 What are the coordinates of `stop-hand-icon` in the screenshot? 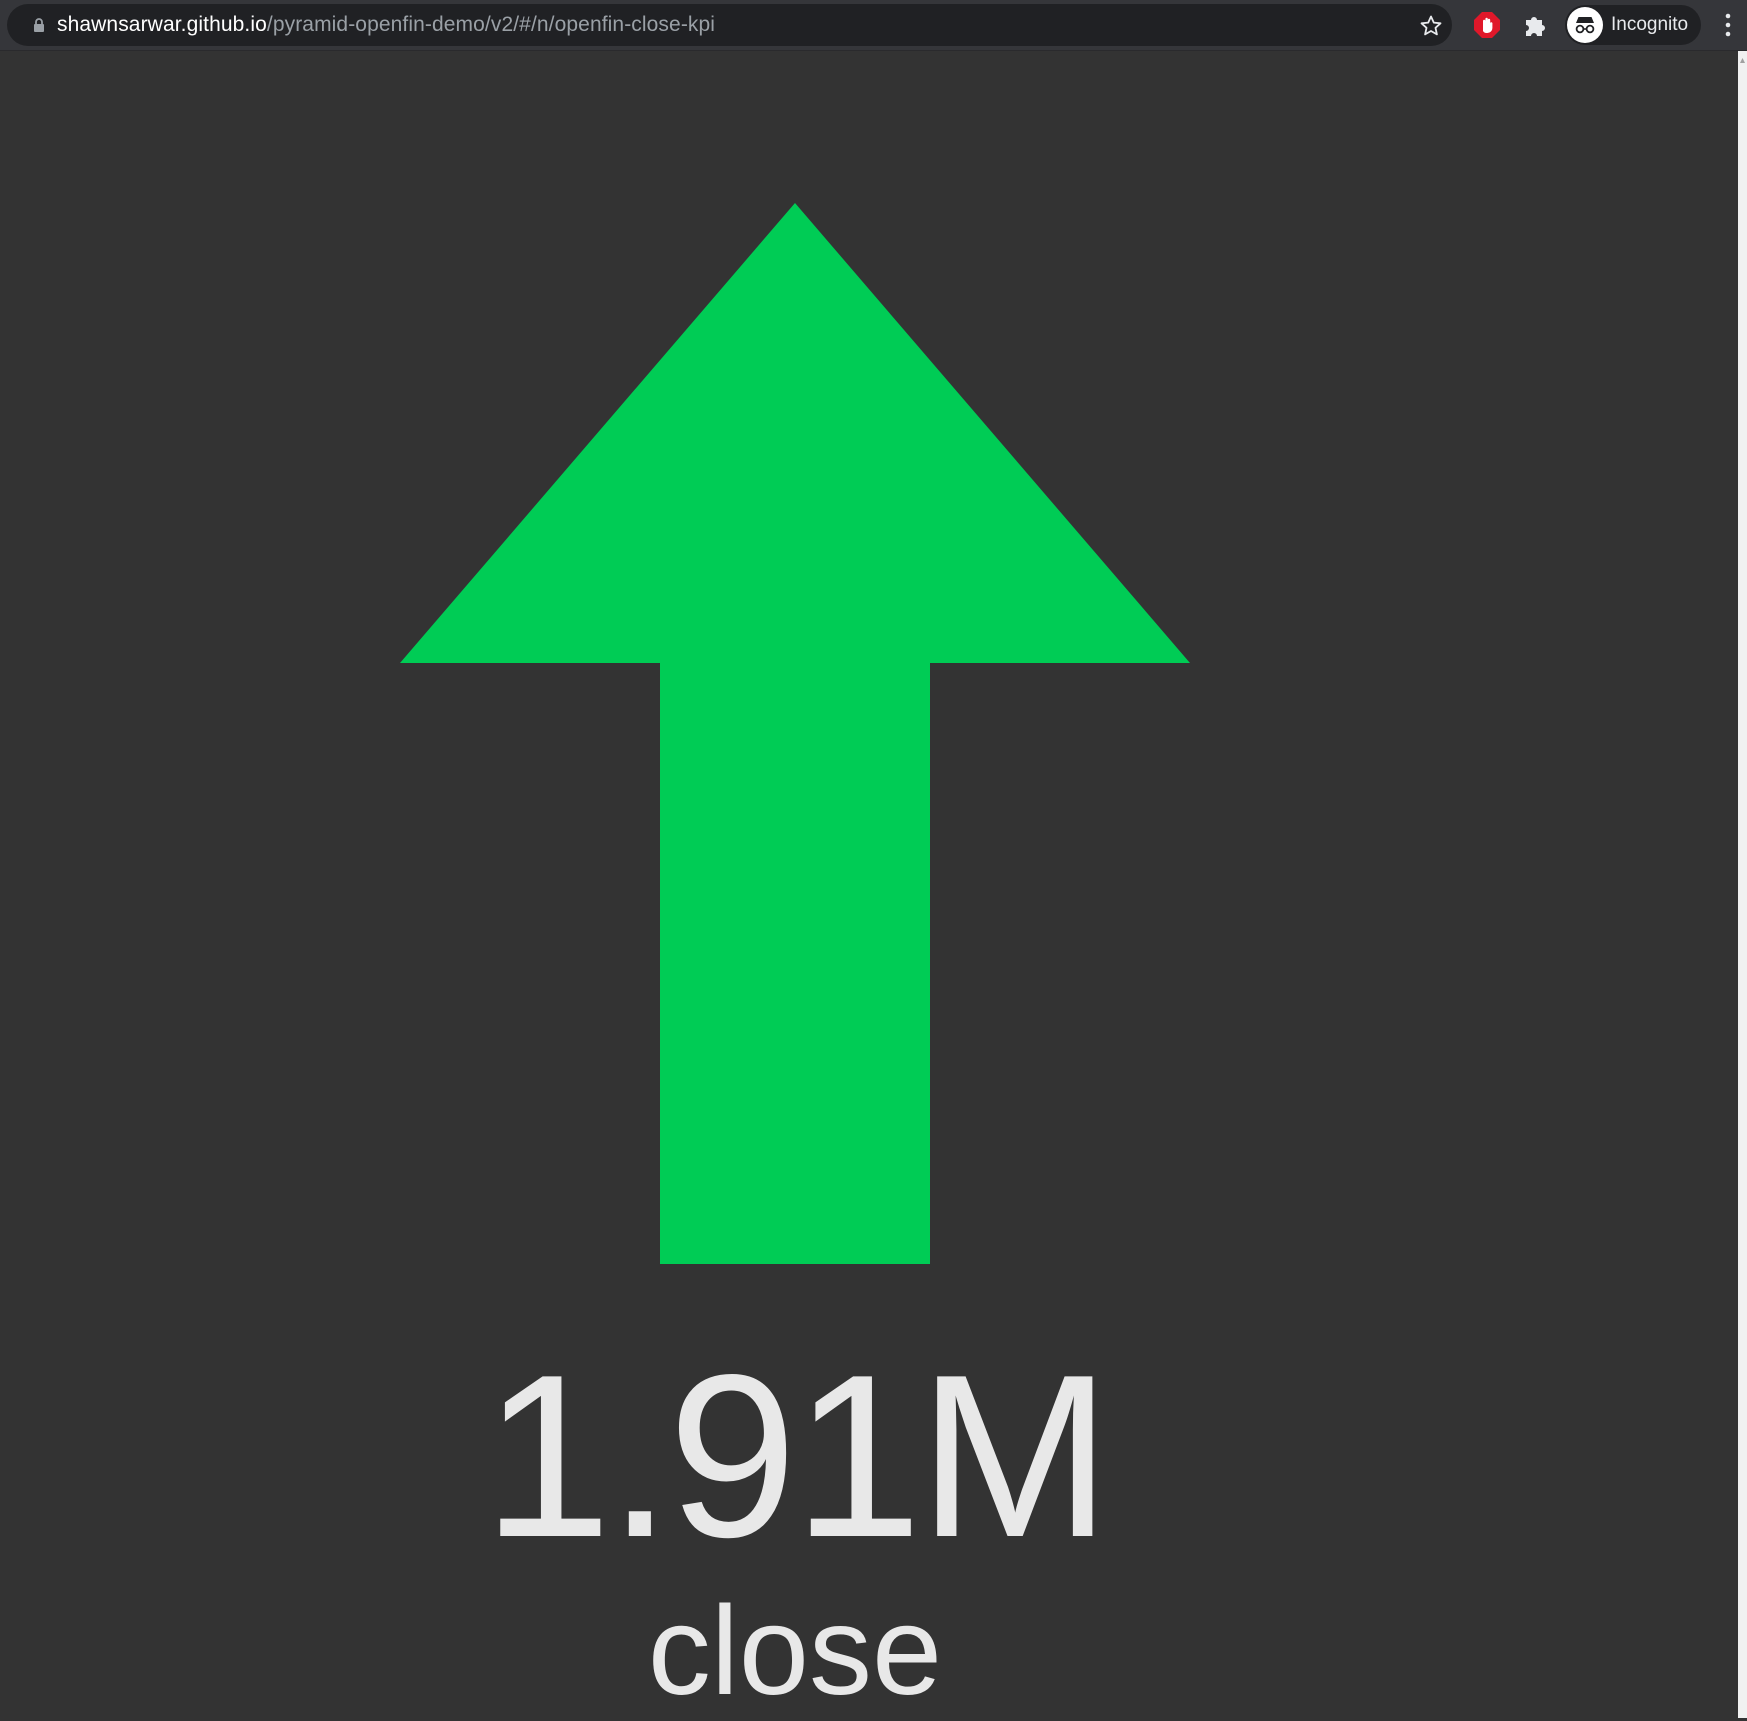 It's located at (1487, 25).